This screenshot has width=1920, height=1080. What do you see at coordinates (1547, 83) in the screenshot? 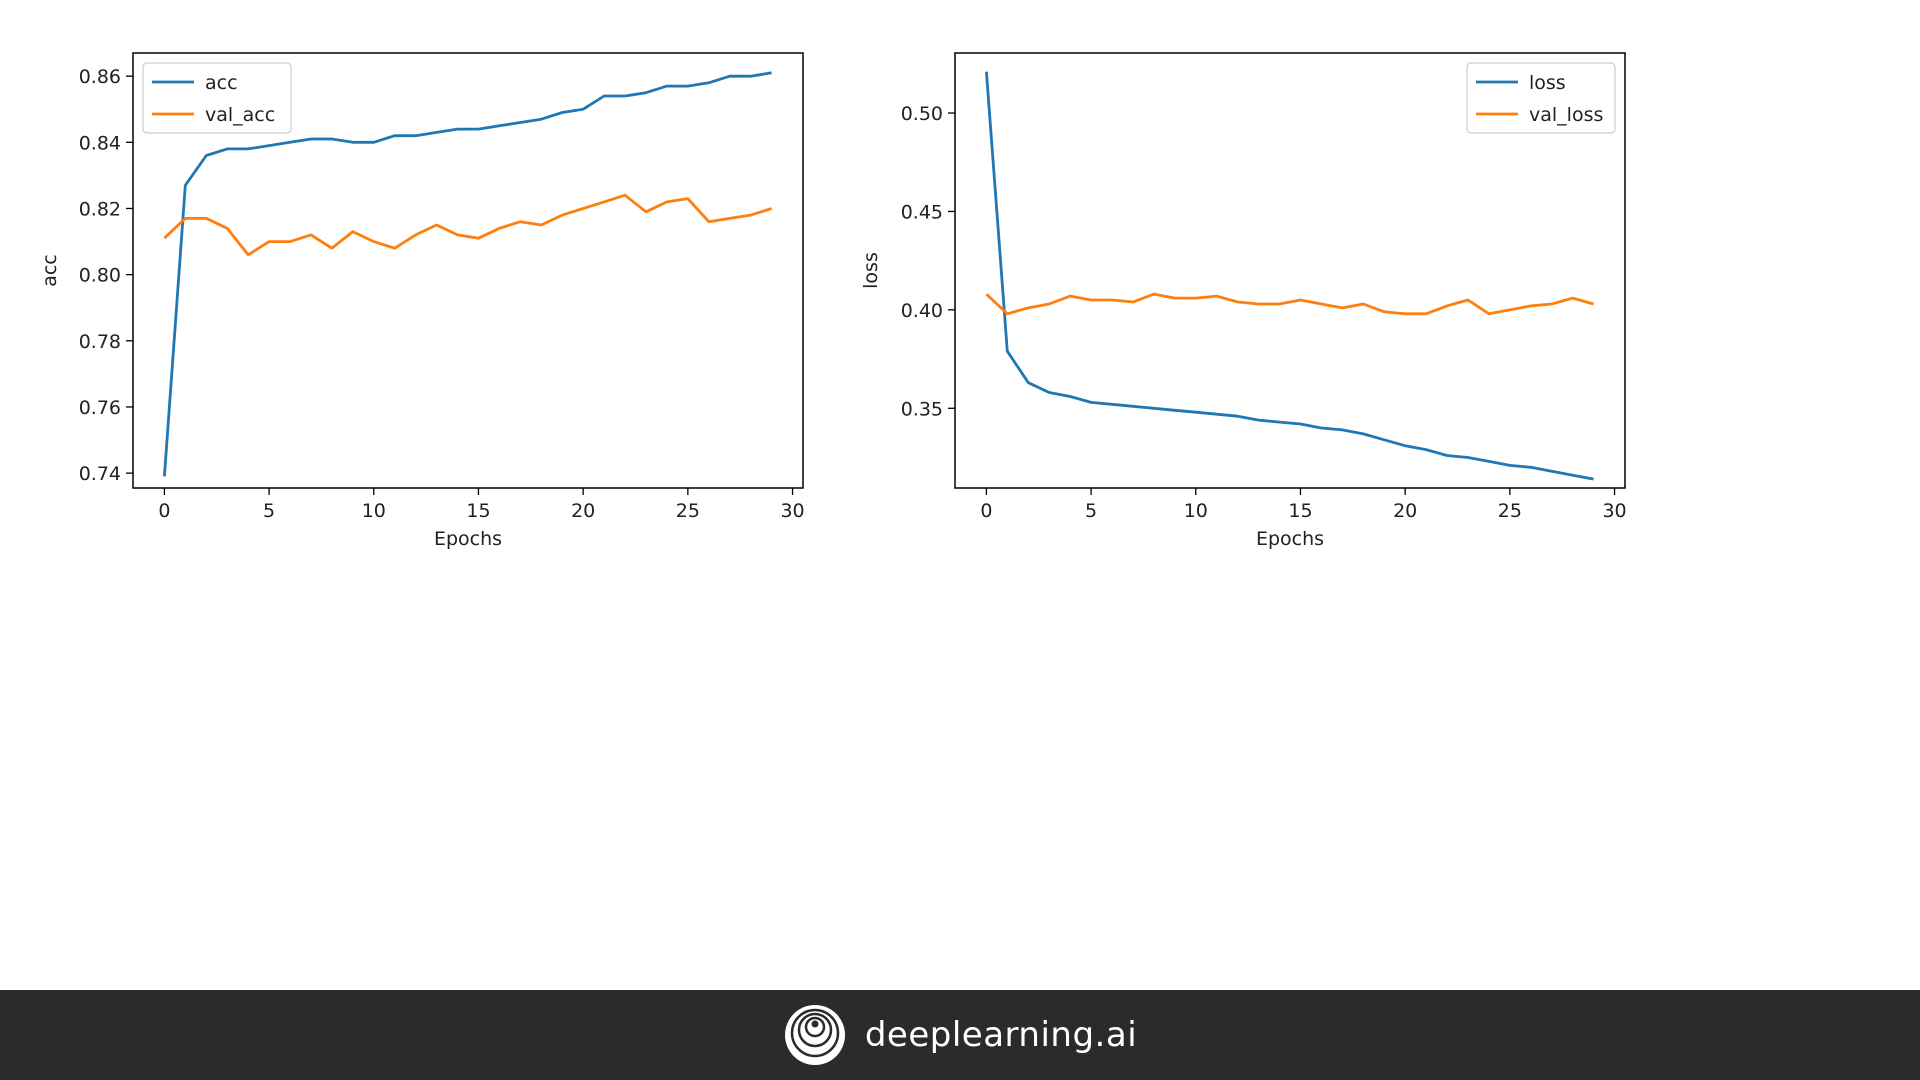
I see `chart-2-legend-label-loss: loss` at bounding box center [1547, 83].